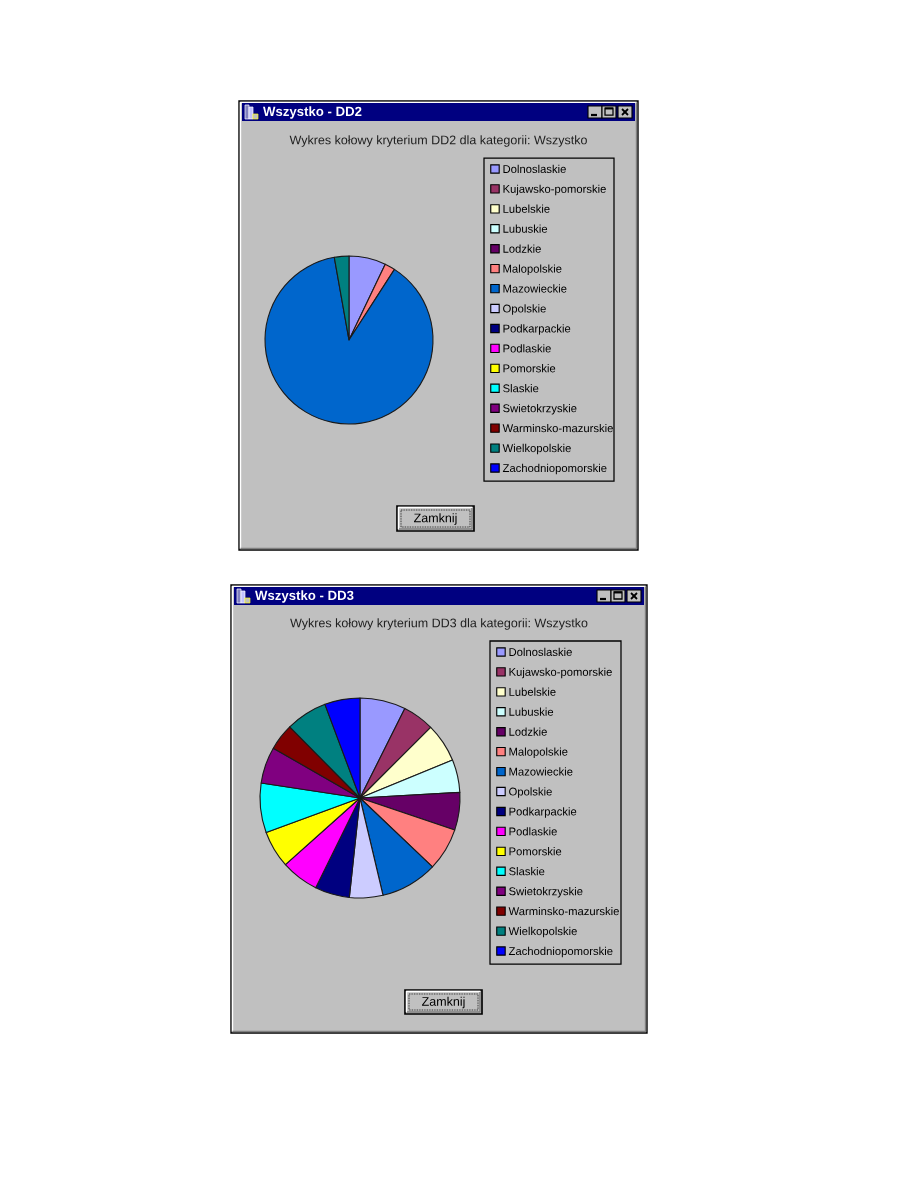 The width and height of the screenshot is (918, 1188). What do you see at coordinates (312, 112) in the screenshot?
I see `text: Wszystko - DD2` at bounding box center [312, 112].